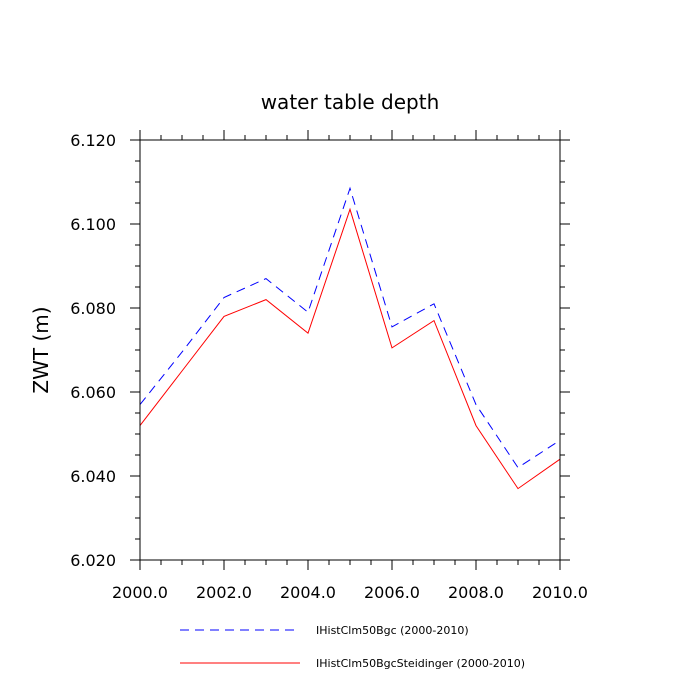 This screenshot has height=700, width=700. Describe the element at coordinates (140, 592) in the screenshot. I see `x-tick-label: 2000.0` at that location.